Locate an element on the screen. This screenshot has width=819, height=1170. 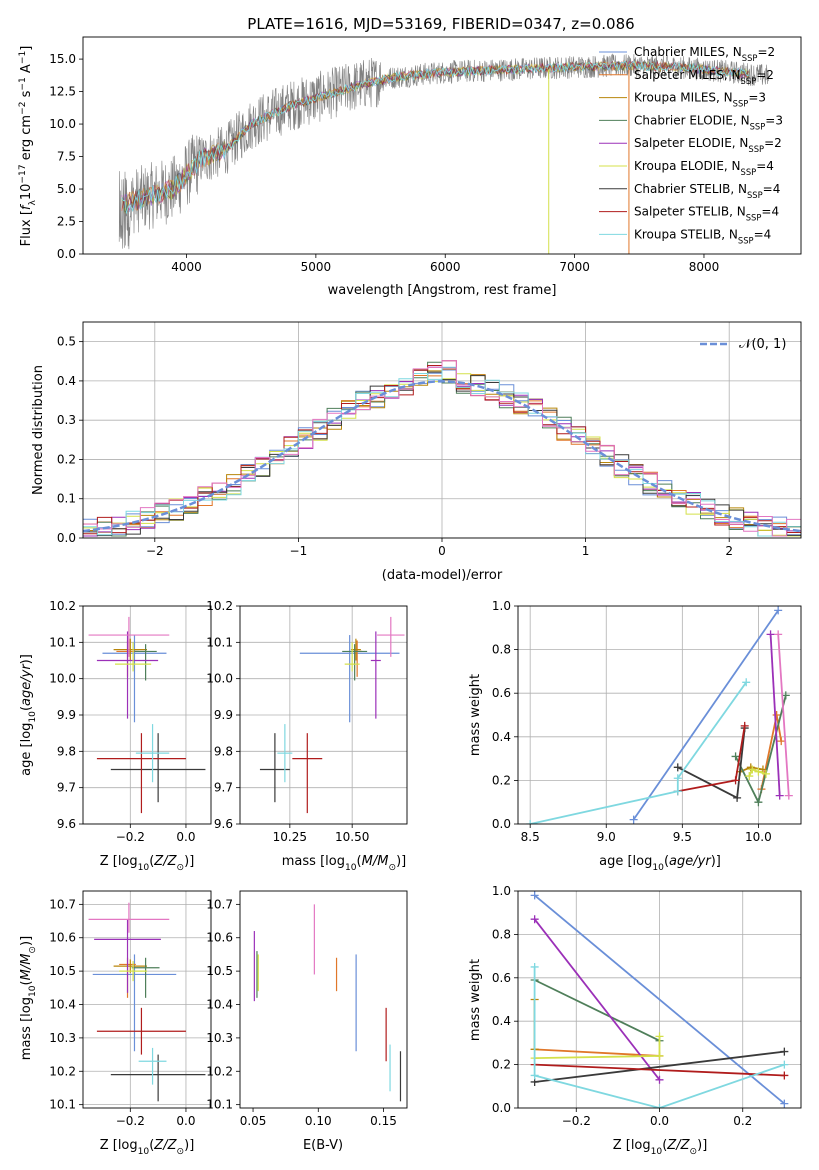
x-tick-label: 0.15 is located at coordinates (383, 1121).